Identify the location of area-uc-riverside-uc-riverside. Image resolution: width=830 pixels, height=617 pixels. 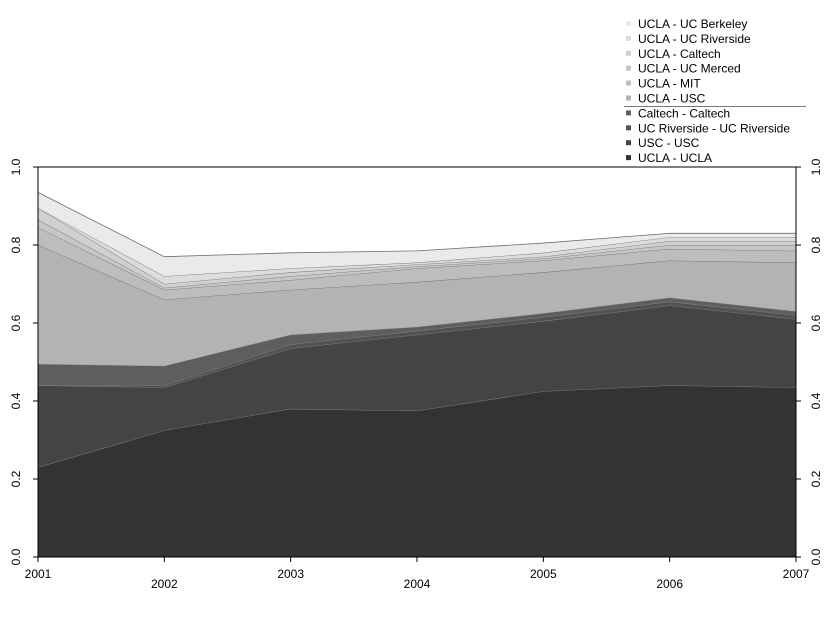
(417, 344).